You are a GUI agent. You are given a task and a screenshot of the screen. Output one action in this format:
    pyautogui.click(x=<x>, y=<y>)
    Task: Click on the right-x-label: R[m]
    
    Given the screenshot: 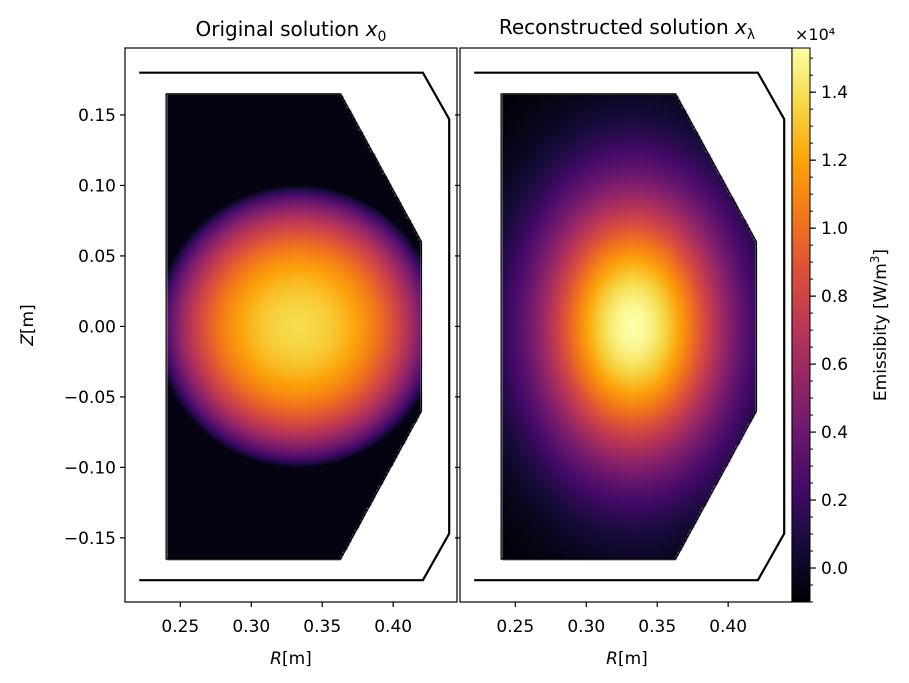 What is the action you would take?
    pyautogui.click(x=627, y=659)
    